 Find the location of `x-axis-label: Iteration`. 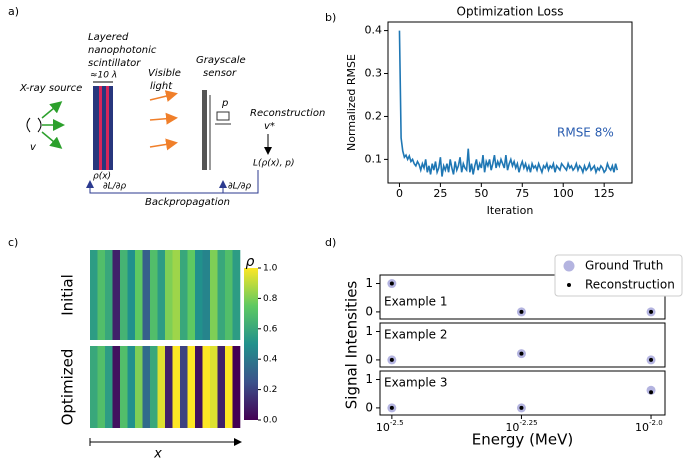

x-axis-label: Iteration is located at coordinates (510, 210).